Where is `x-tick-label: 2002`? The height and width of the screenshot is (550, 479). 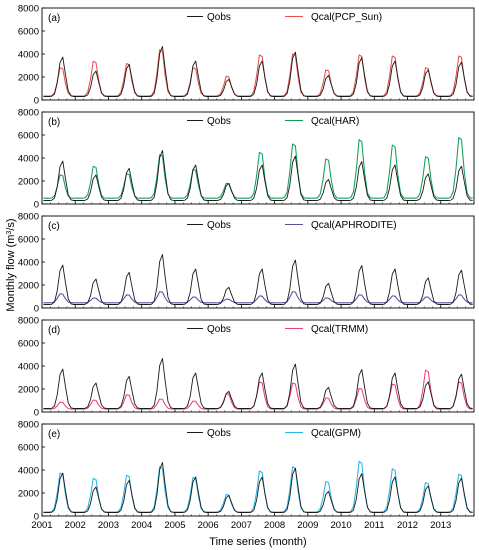
x-tick-label: 2002 is located at coordinates (75, 525).